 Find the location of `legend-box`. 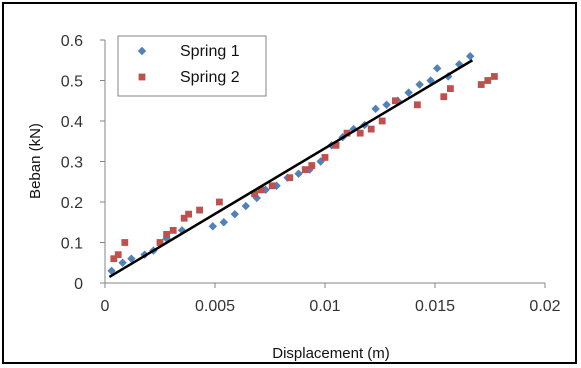

legend-box is located at coordinates (192, 66).